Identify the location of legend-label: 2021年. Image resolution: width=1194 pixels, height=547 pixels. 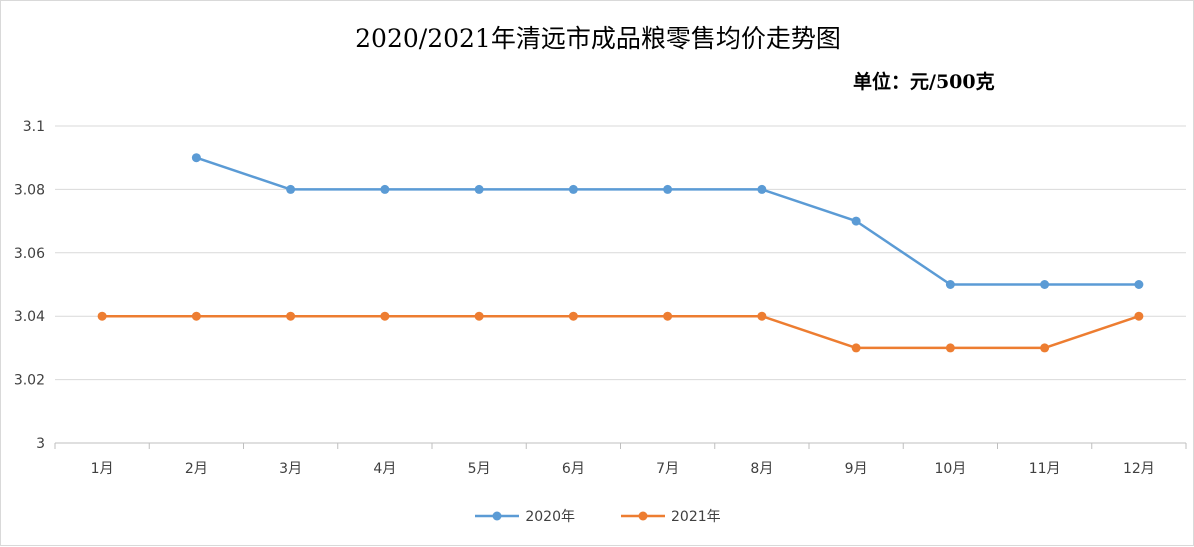
(696, 517).